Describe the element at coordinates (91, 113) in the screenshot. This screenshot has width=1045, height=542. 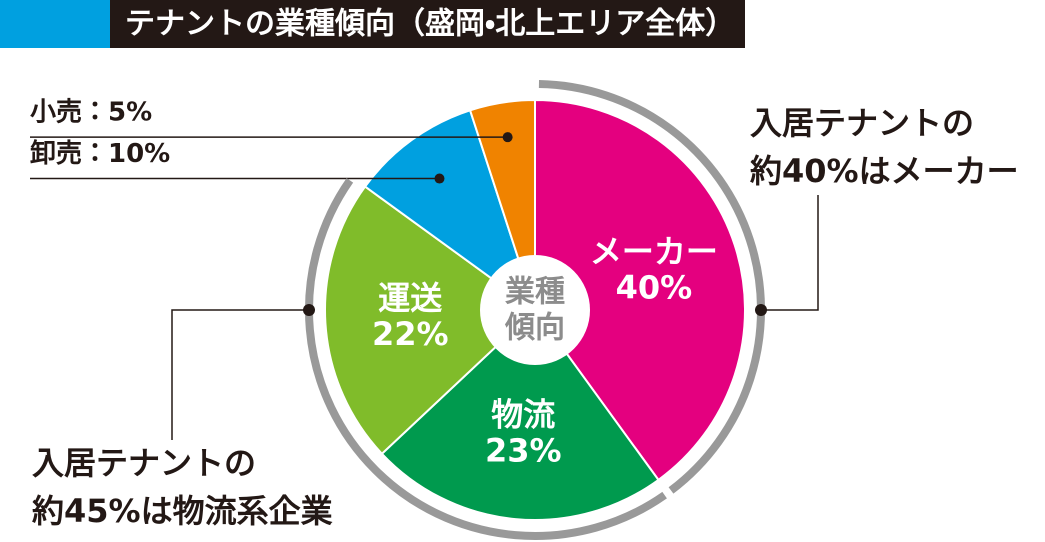
I see `outside-label: 小売：5%` at that location.